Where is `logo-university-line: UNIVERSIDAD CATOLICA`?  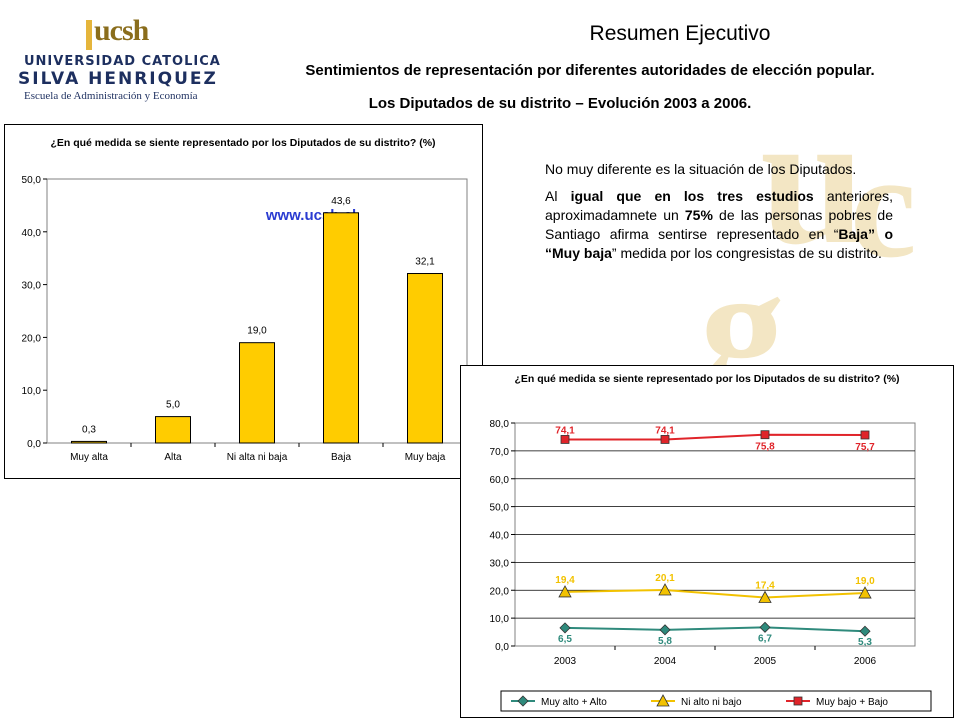 logo-university-line: UNIVERSIDAD CATOLICA is located at coordinates (122, 61).